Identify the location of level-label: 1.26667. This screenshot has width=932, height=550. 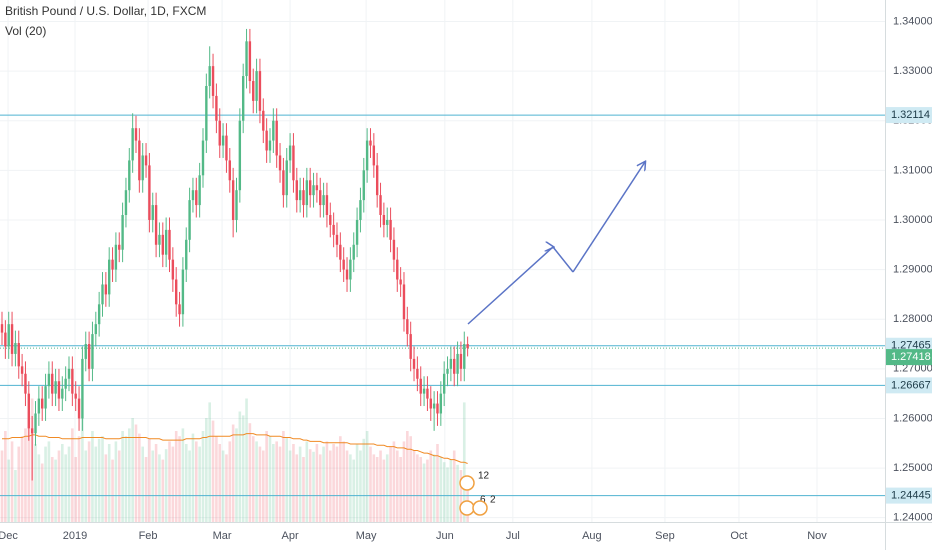
(911, 385).